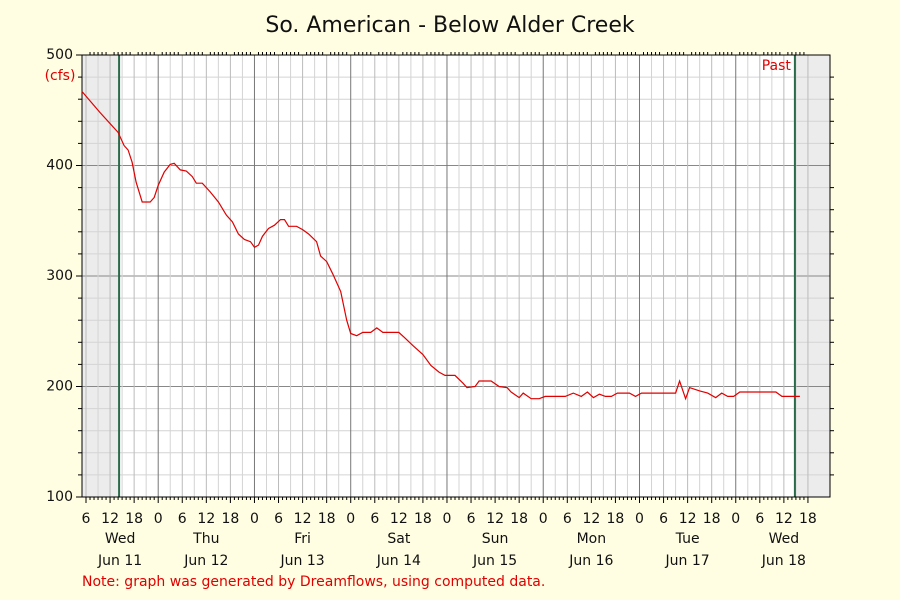 This screenshot has height=600, width=900. Describe the element at coordinates (687, 561) in the screenshot. I see `date-label: Jun 17` at that location.